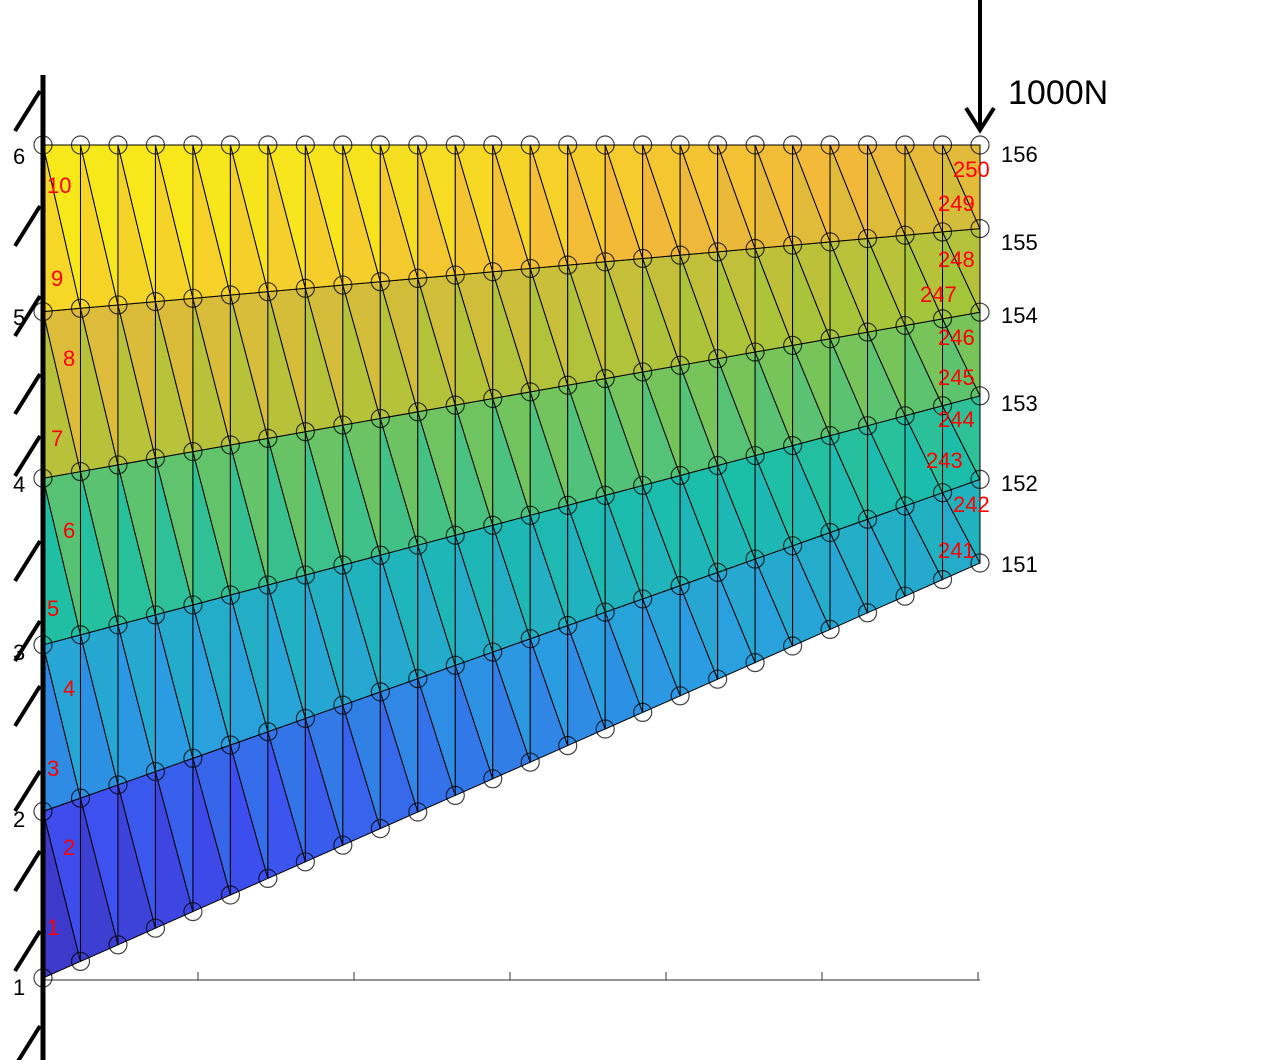 Image resolution: width=1280 pixels, height=1060 pixels. What do you see at coordinates (69, 688) in the screenshot?
I see `element-label-4: 4` at bounding box center [69, 688].